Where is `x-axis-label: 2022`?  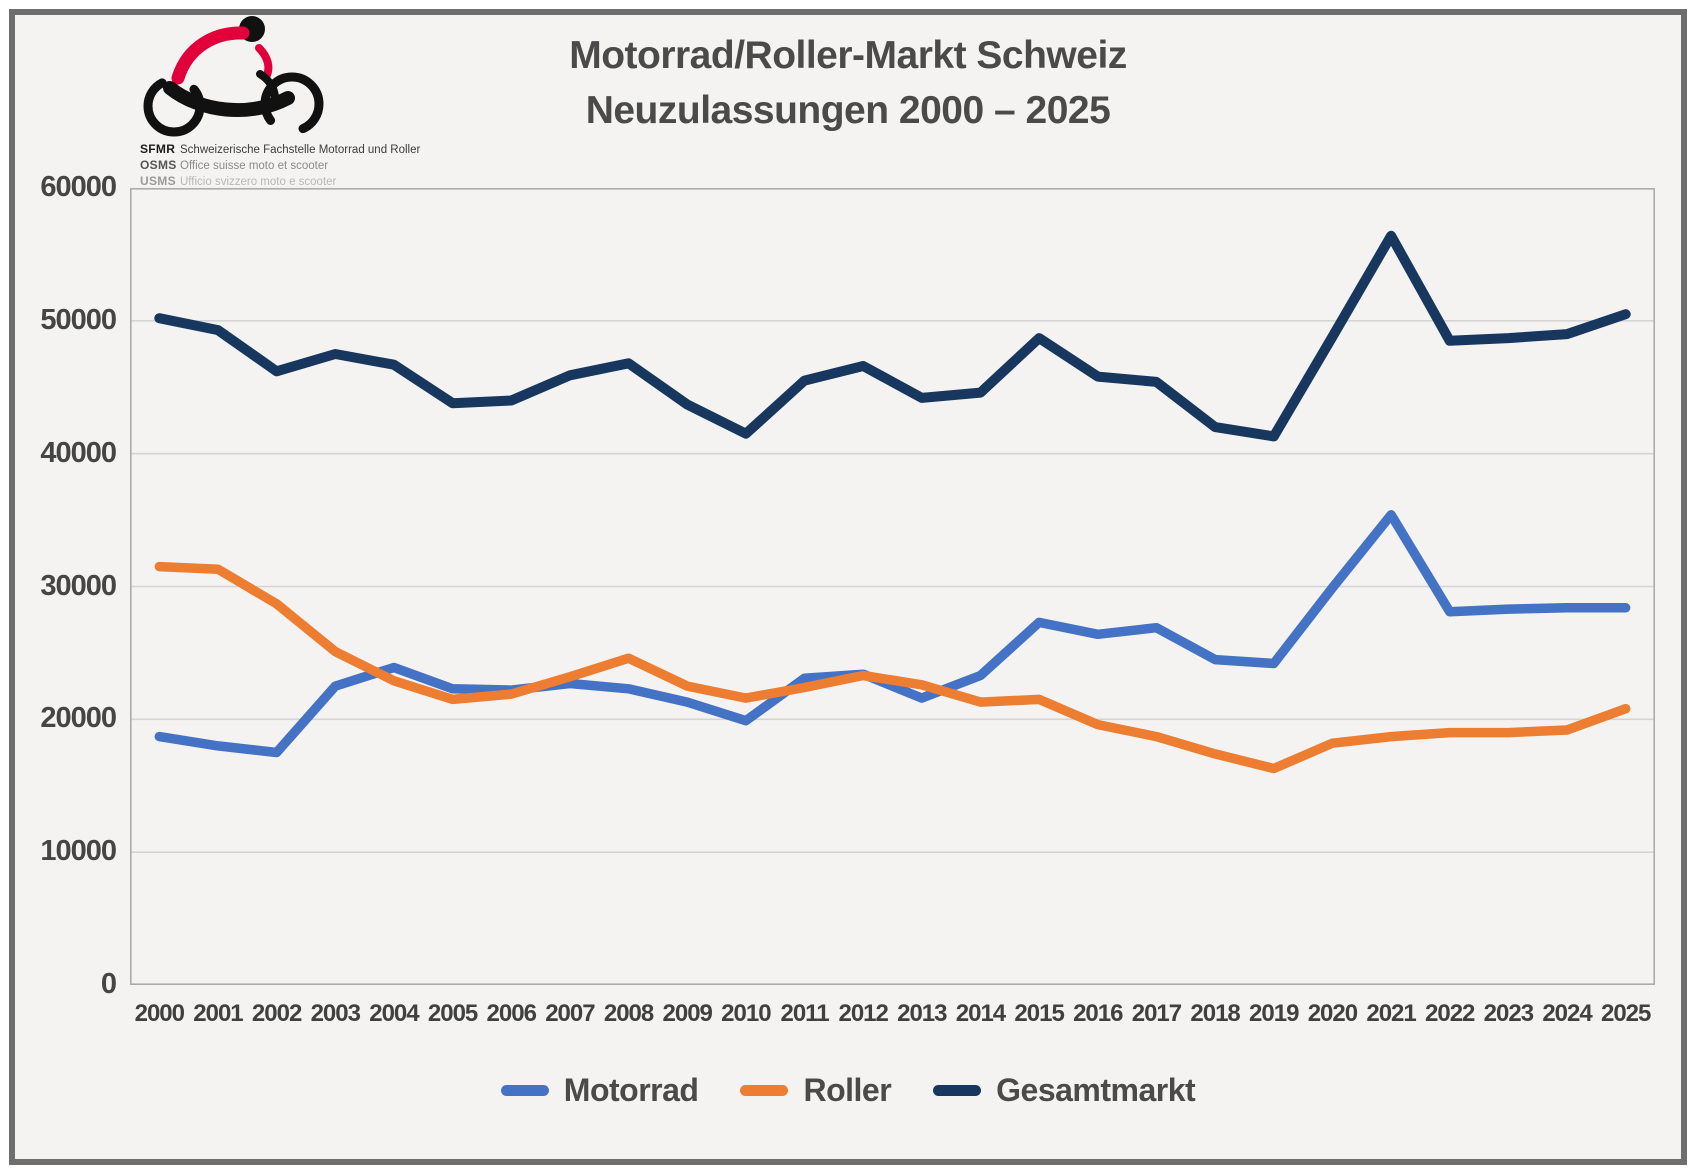 x-axis-label: 2022 is located at coordinates (1450, 1013).